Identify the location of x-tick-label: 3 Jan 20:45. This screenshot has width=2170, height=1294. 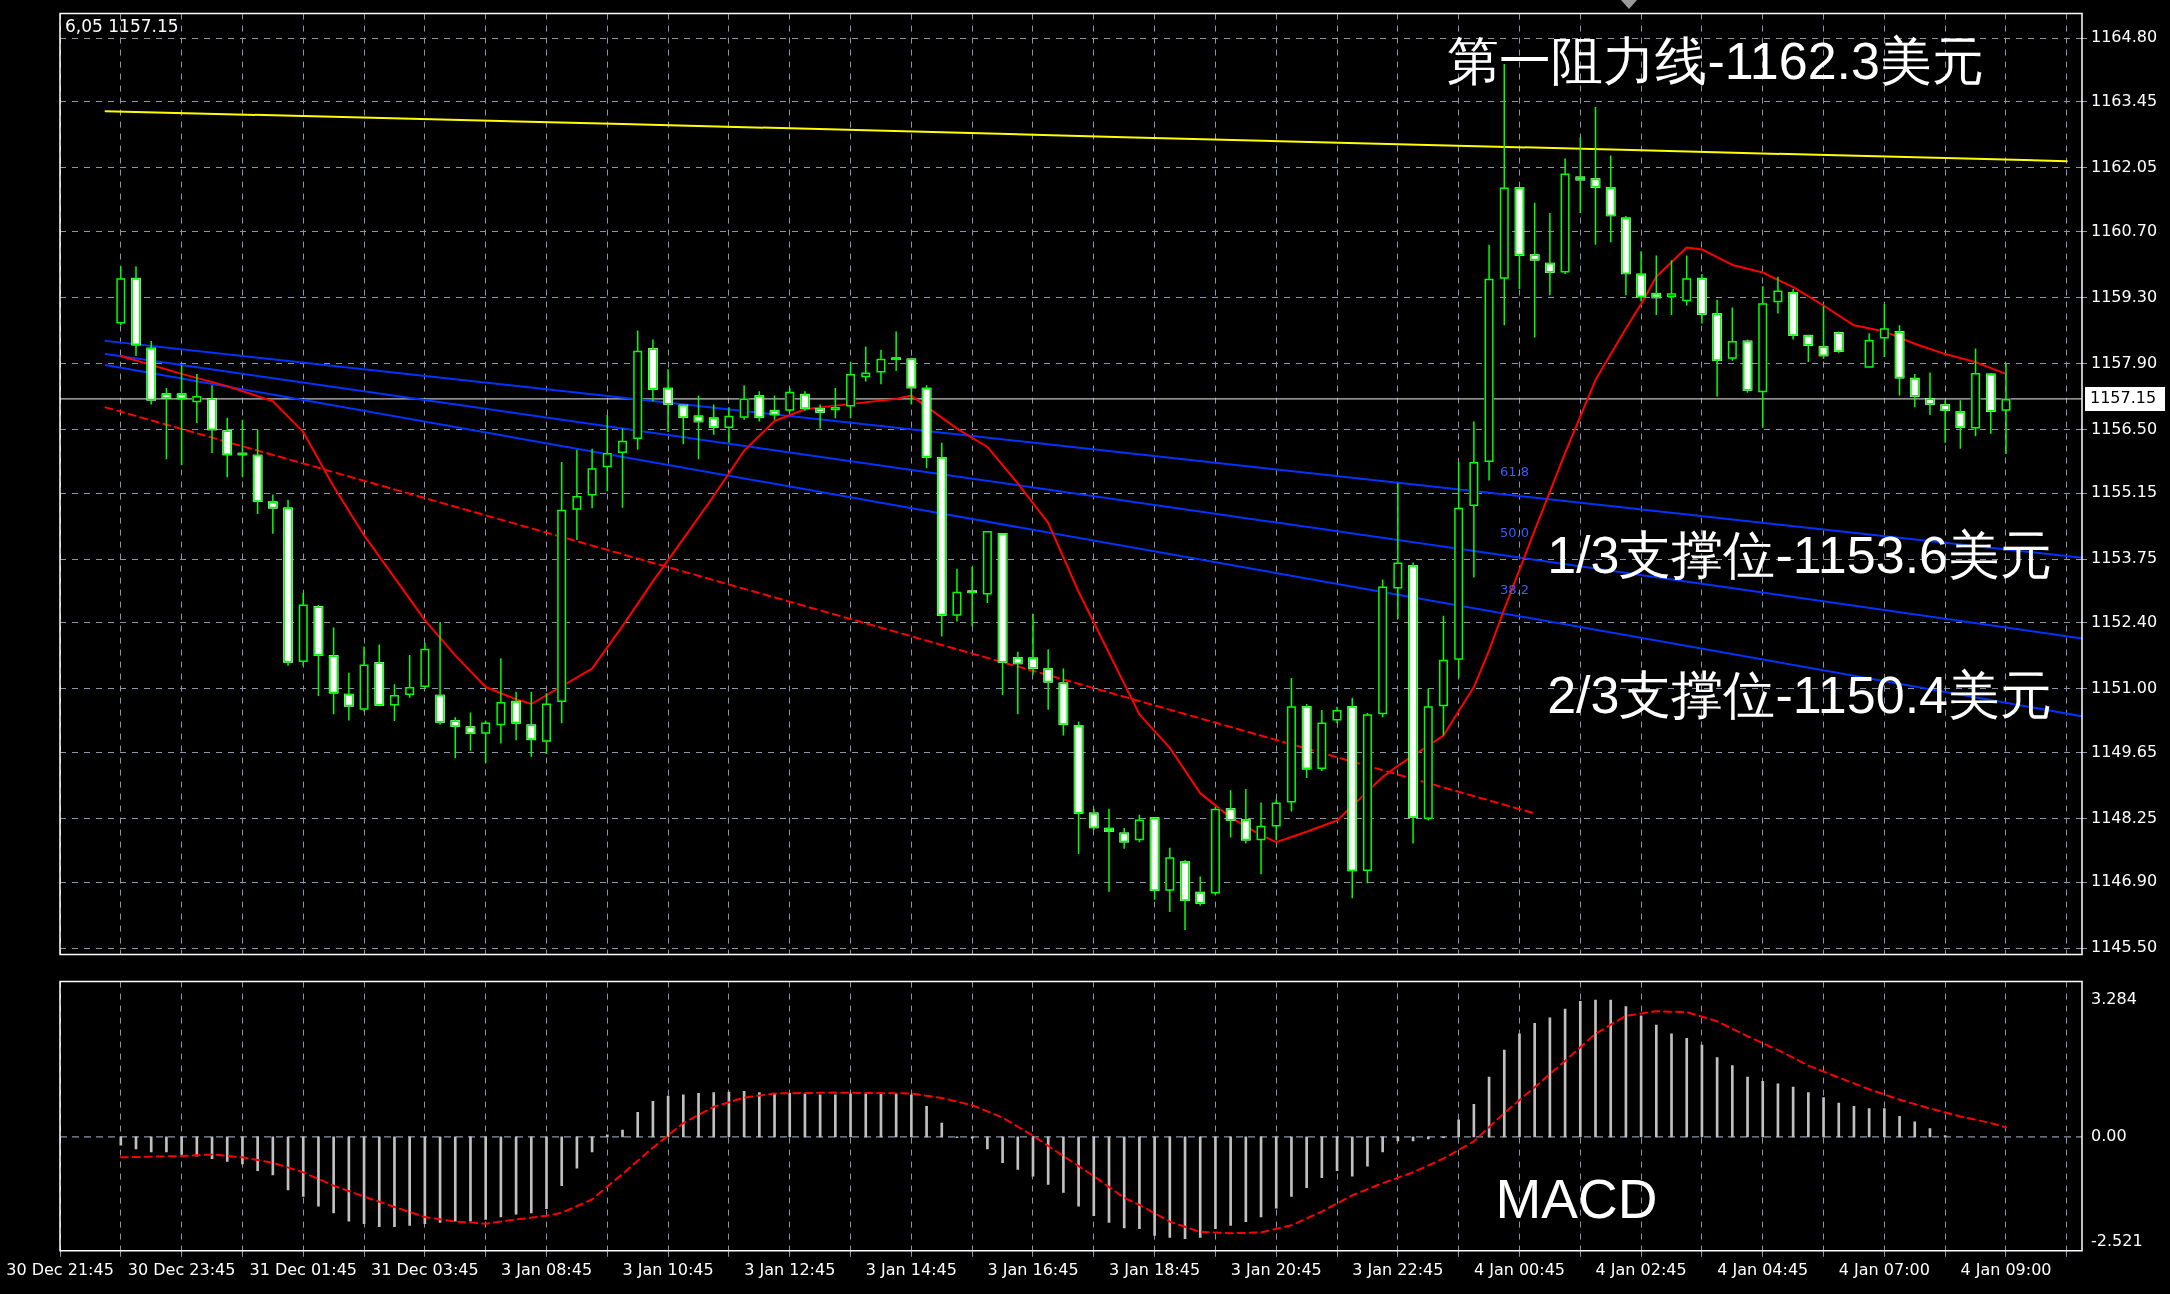
(1276, 1269).